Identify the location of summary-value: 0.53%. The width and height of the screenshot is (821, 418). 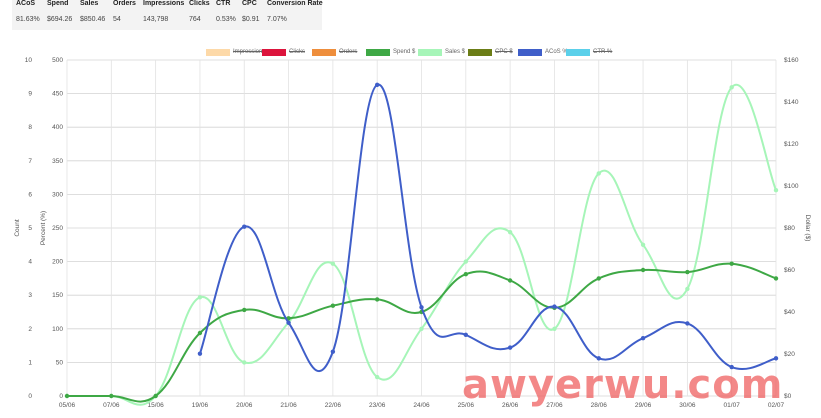
(226, 19).